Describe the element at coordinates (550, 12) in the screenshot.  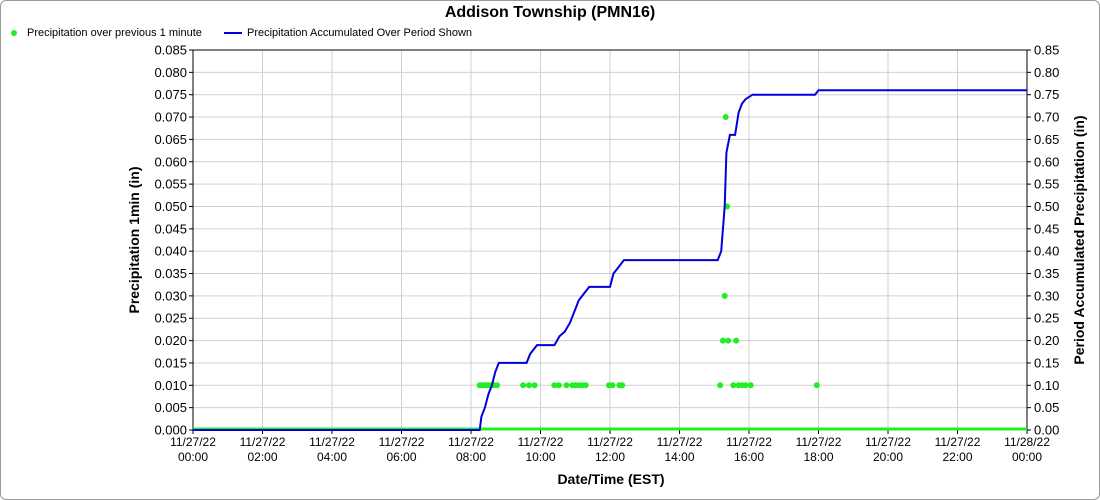
I see `chart-title: Addison Township (PMN16)` at that location.